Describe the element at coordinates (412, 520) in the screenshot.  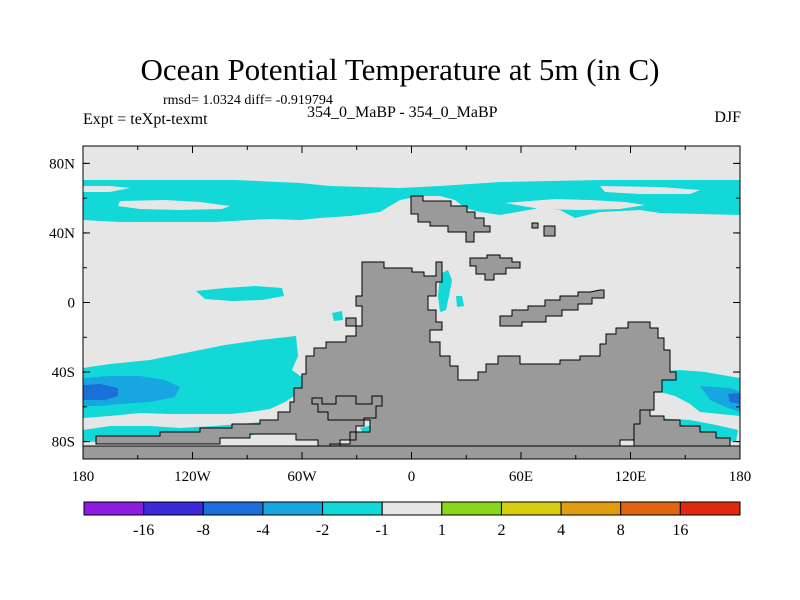
I see `colorbar: -16 -8 -4 -2 -1 1 2 4 8 16` at that location.